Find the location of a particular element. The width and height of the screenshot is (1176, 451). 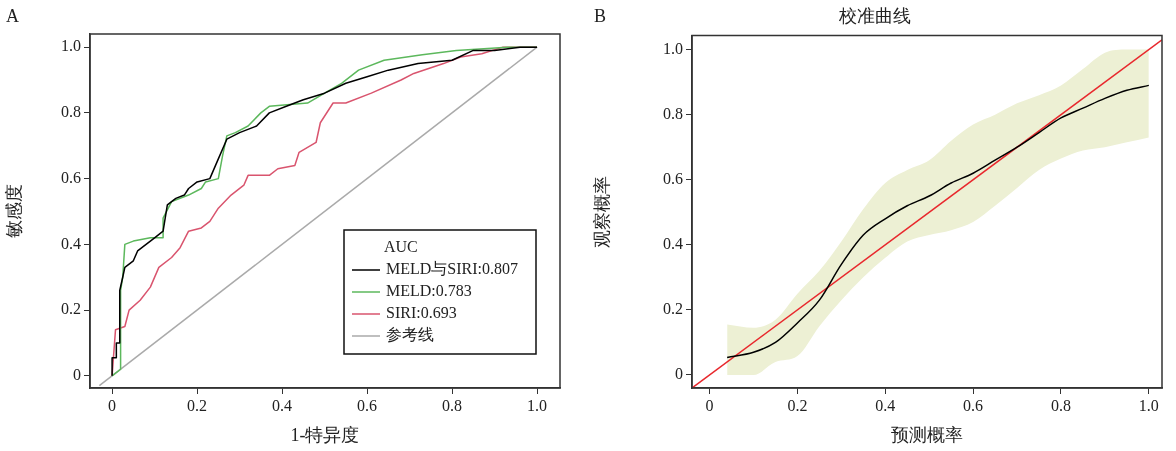

y-axis-title: 观察概率 is located at coordinates (601, 211).